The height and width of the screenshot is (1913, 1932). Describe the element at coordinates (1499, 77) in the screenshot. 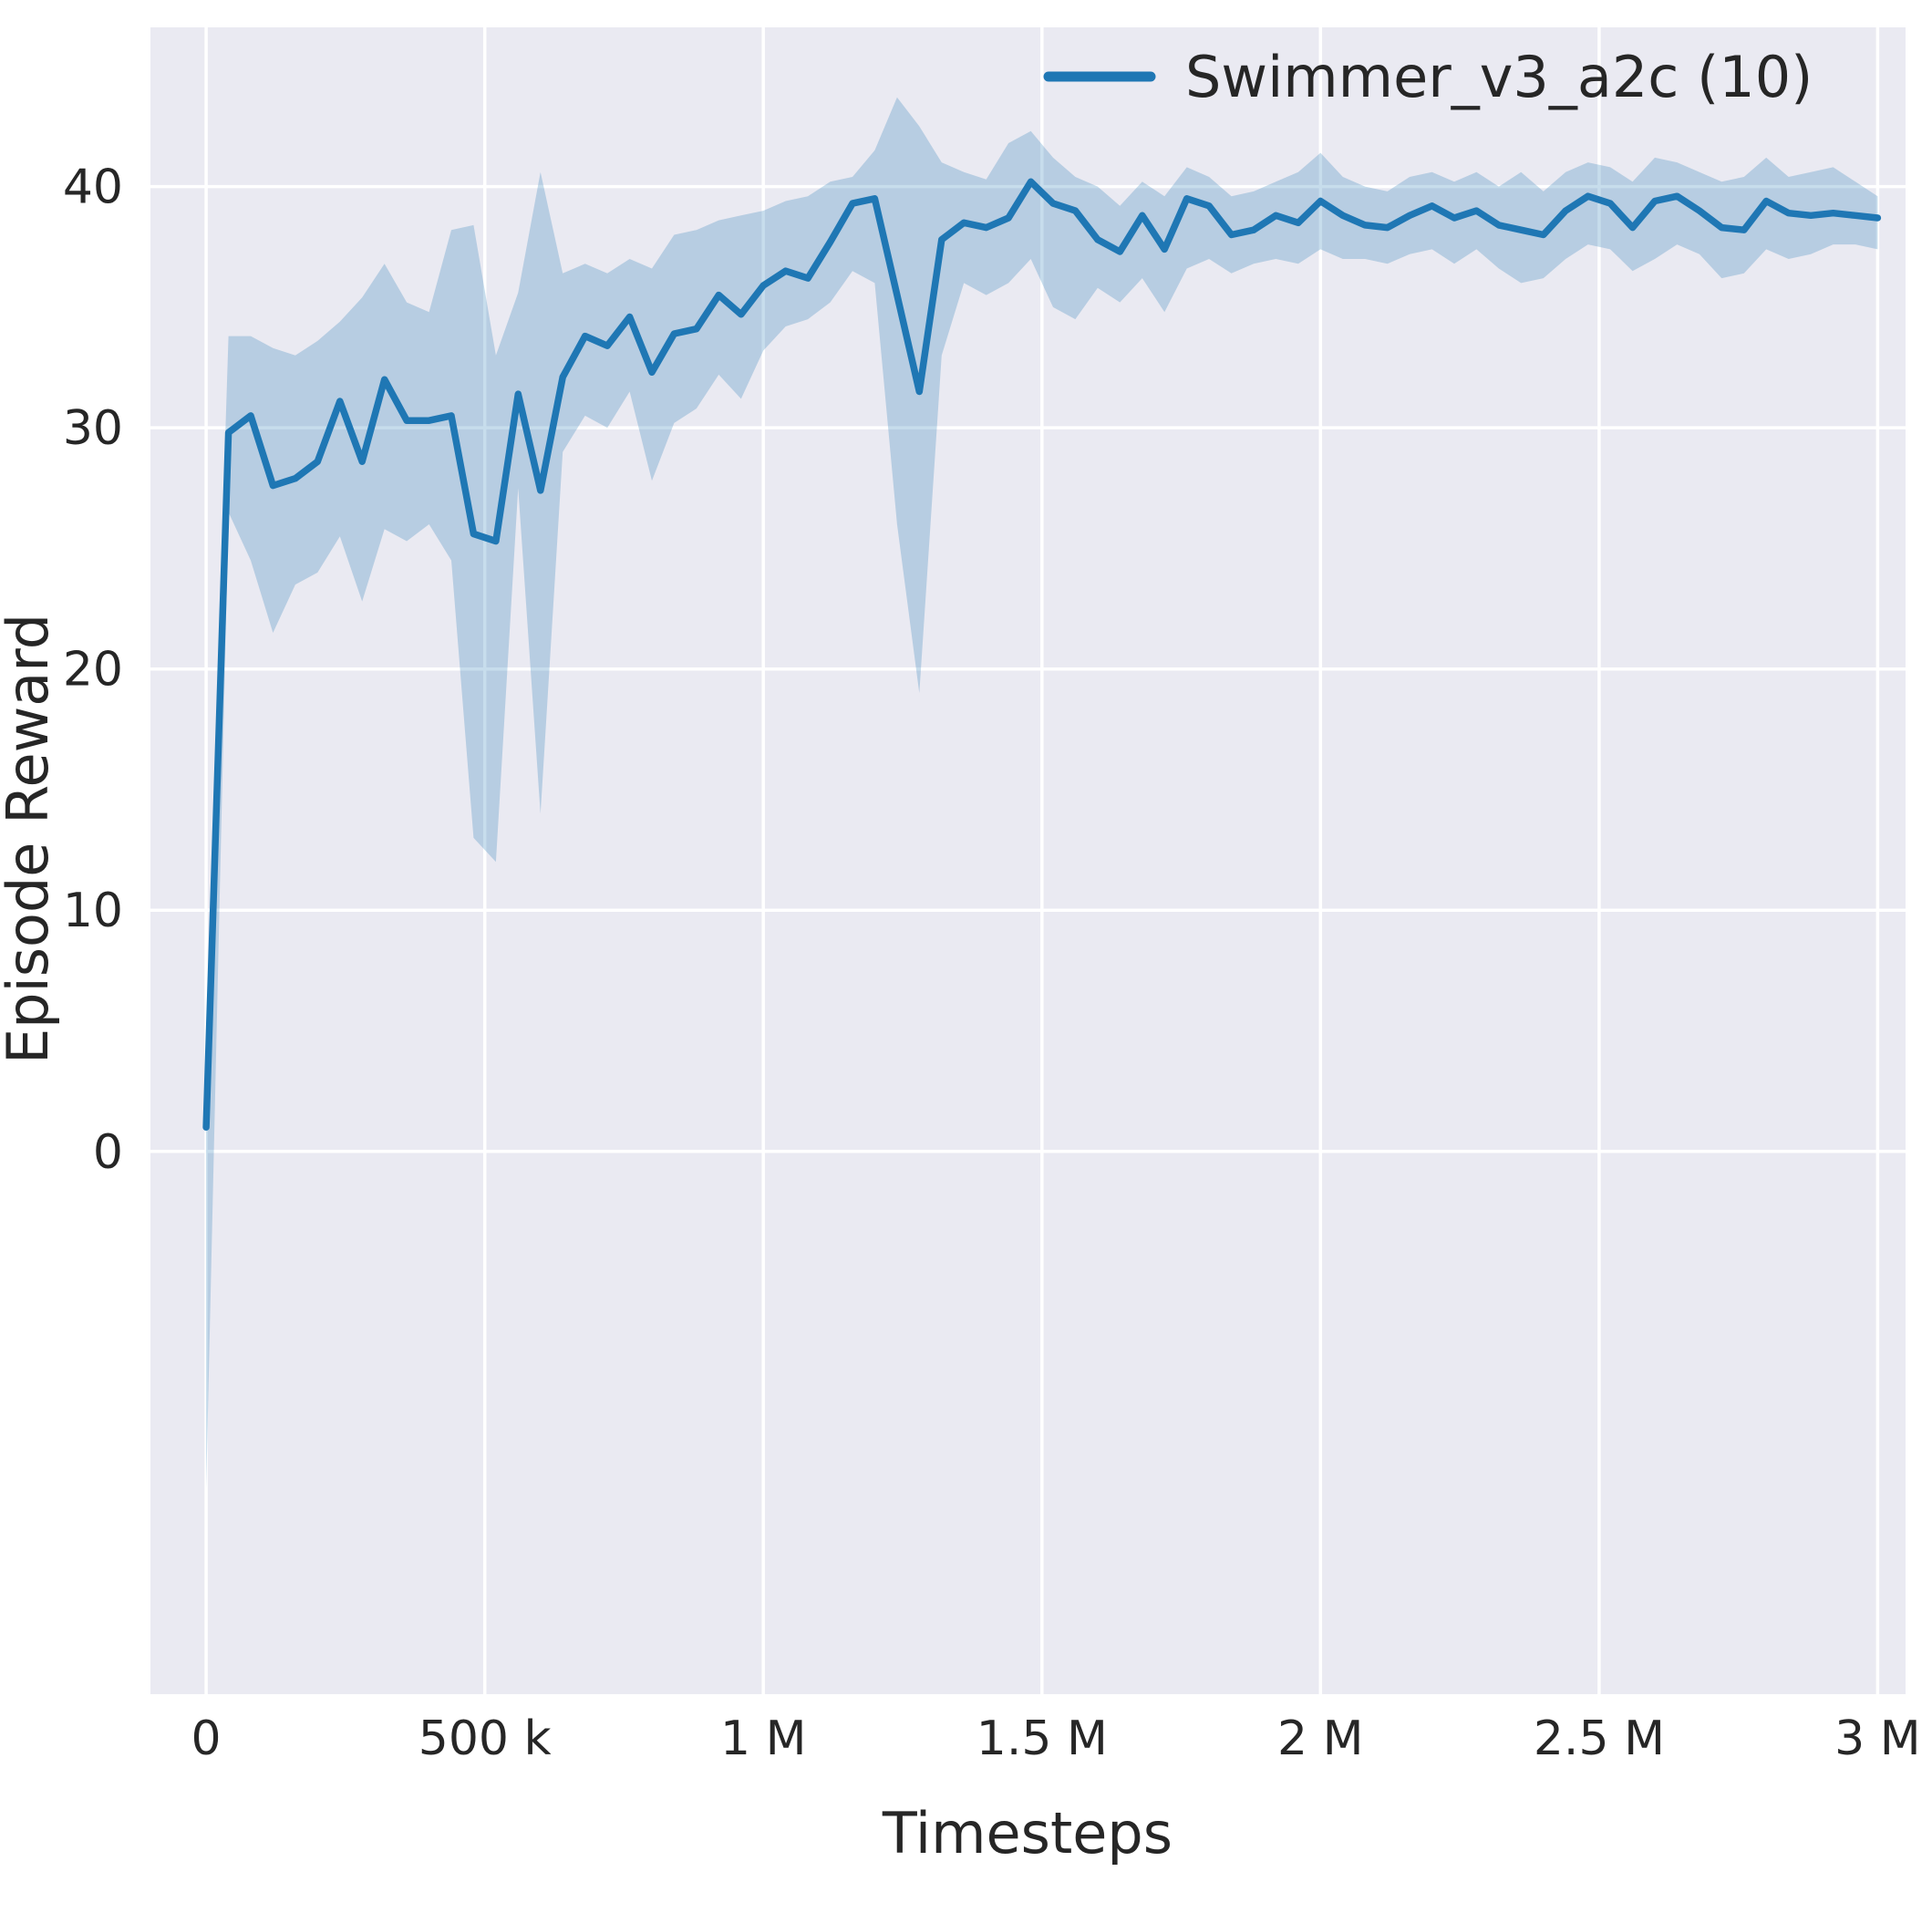

I see `legend-label: Swimmer_v3_a2c (10)` at that location.